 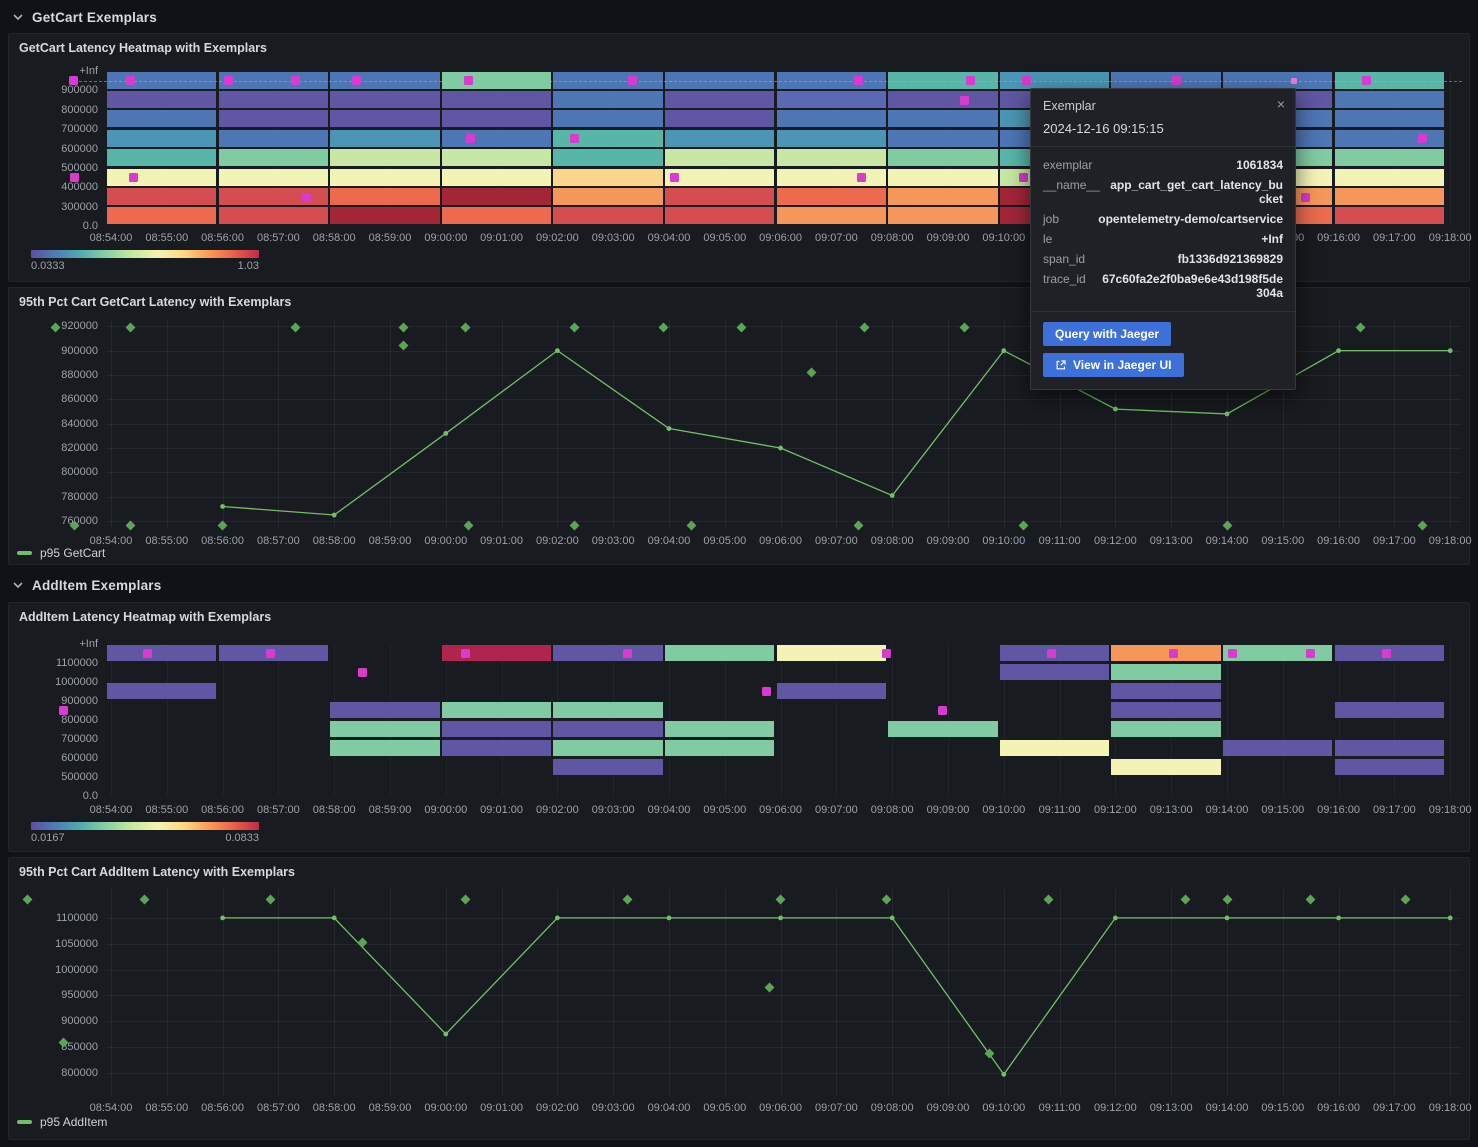 What do you see at coordinates (1113, 365) in the screenshot?
I see `view-in-jaeger-ui-button: View in Jaeger UI` at bounding box center [1113, 365].